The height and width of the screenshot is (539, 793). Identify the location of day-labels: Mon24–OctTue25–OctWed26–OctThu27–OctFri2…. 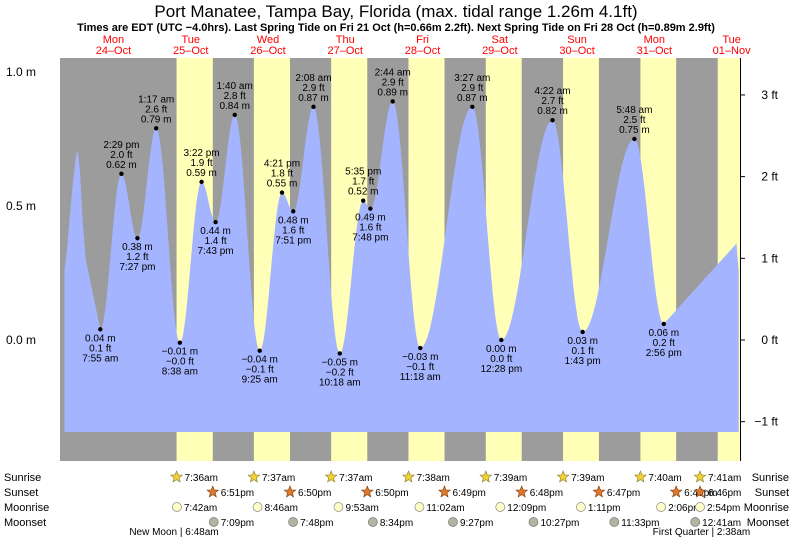
(423, 45).